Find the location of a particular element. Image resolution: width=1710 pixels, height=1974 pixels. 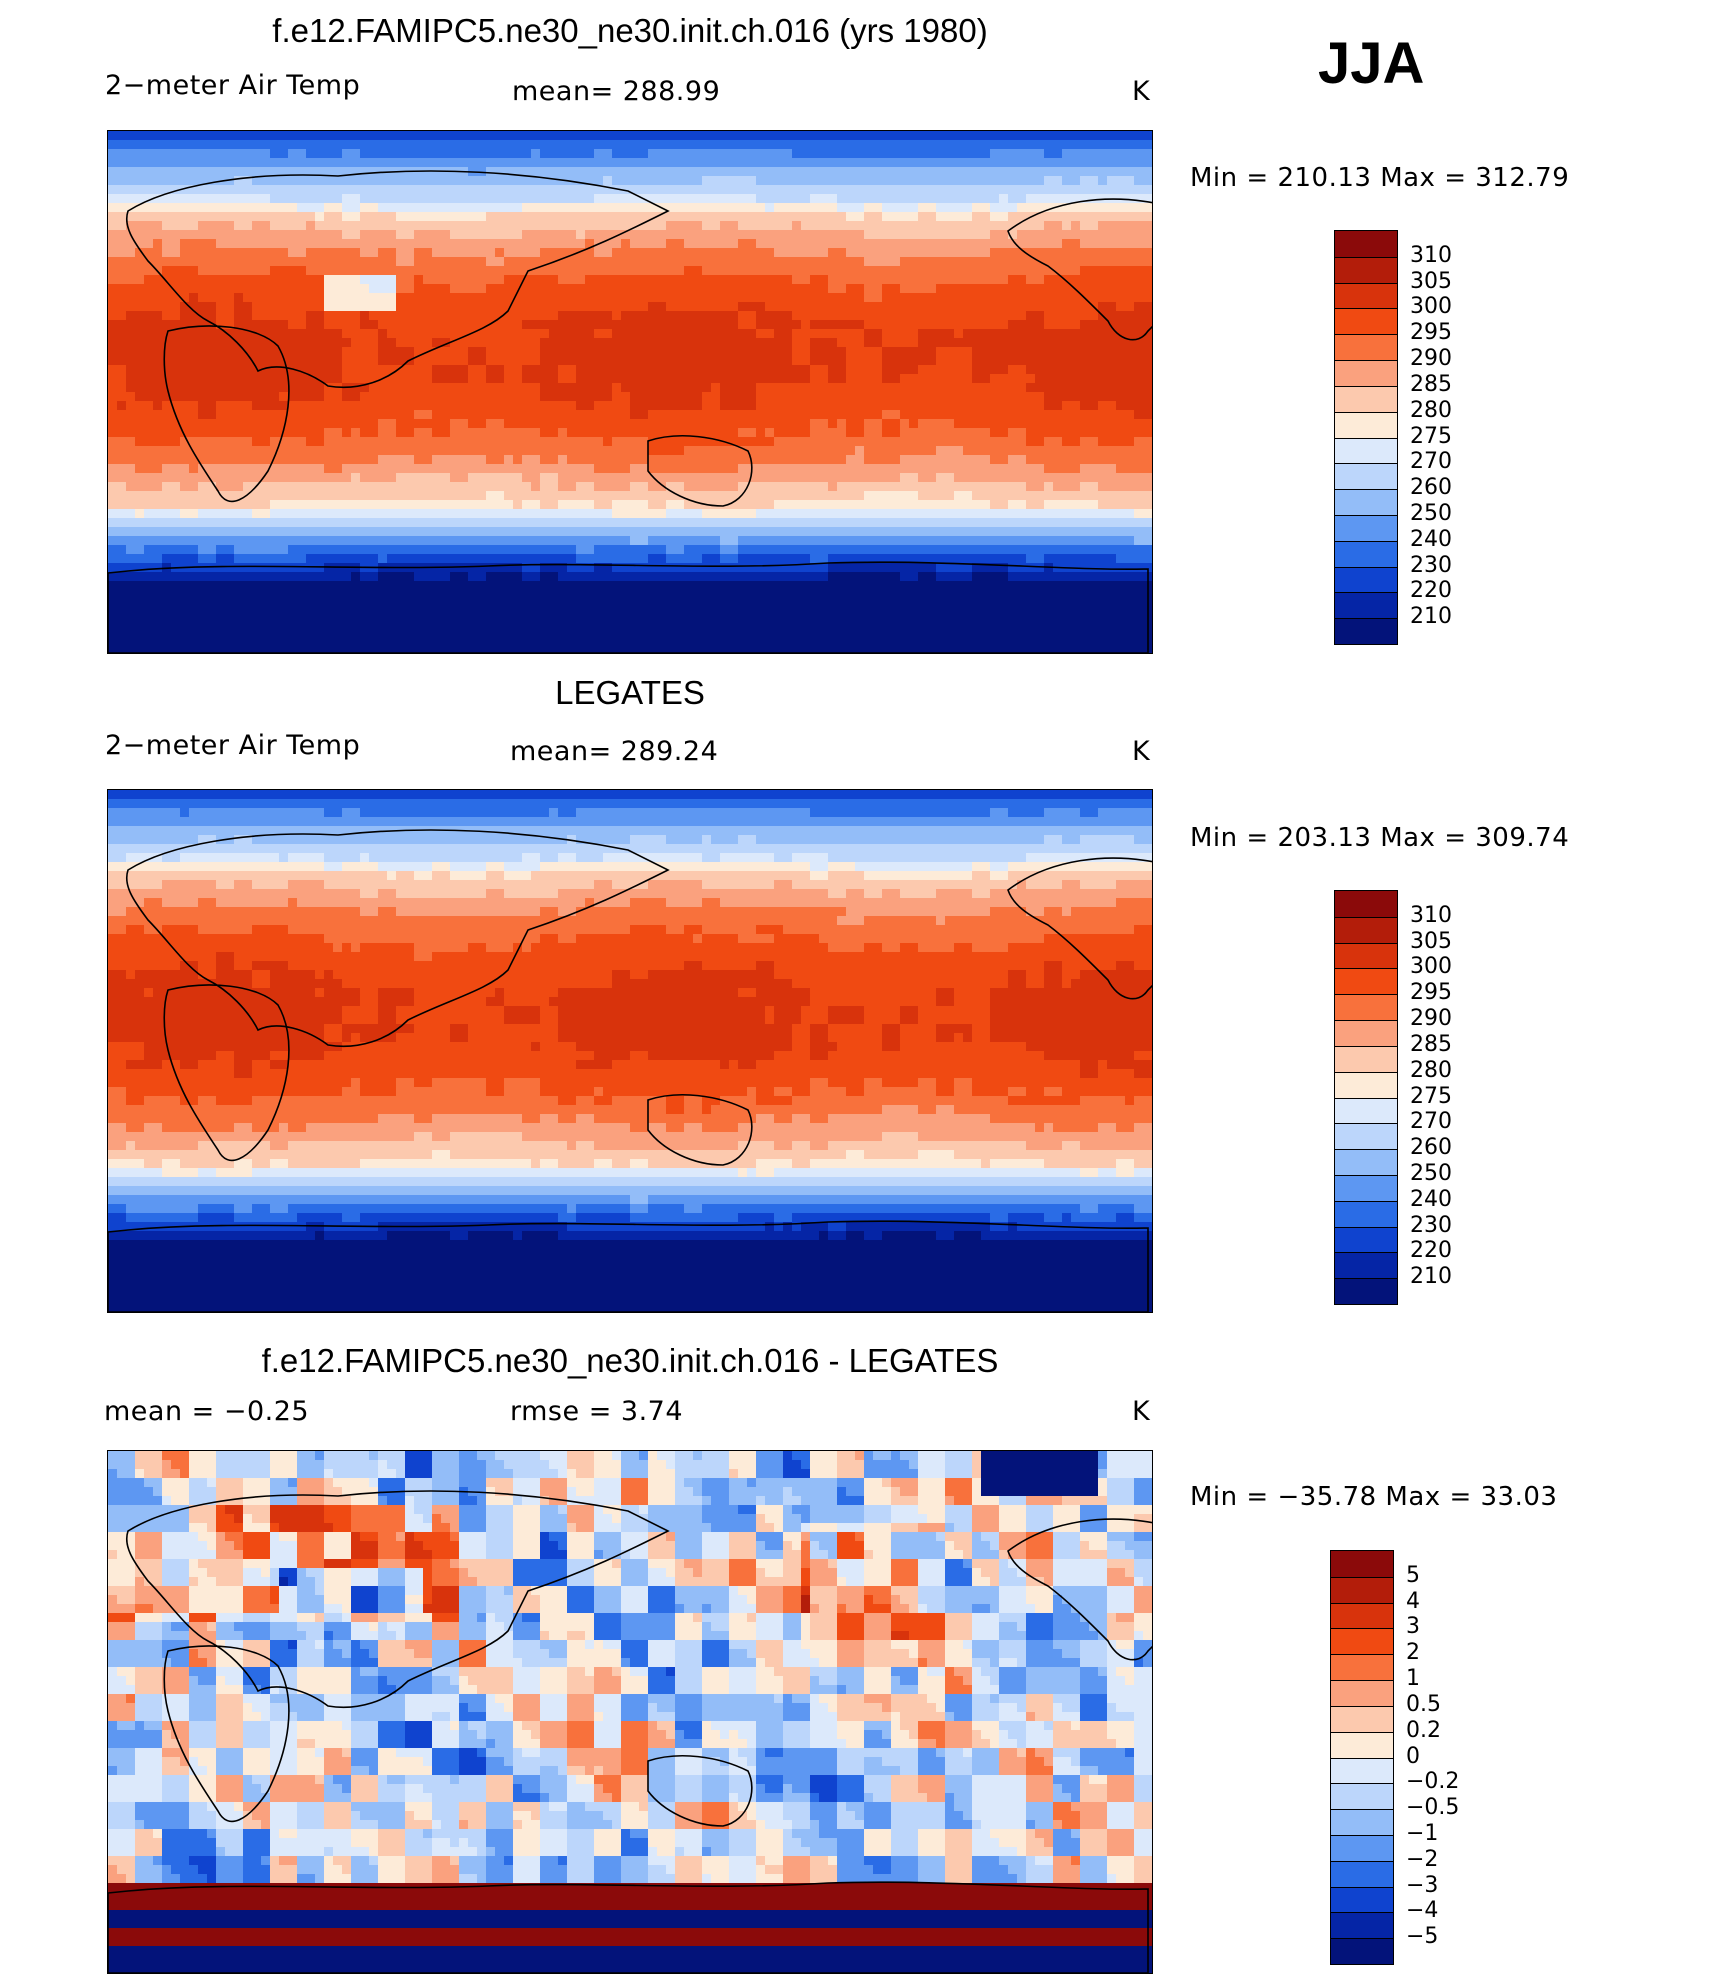

panel-2-colorbar is located at coordinates (1366, 1097).